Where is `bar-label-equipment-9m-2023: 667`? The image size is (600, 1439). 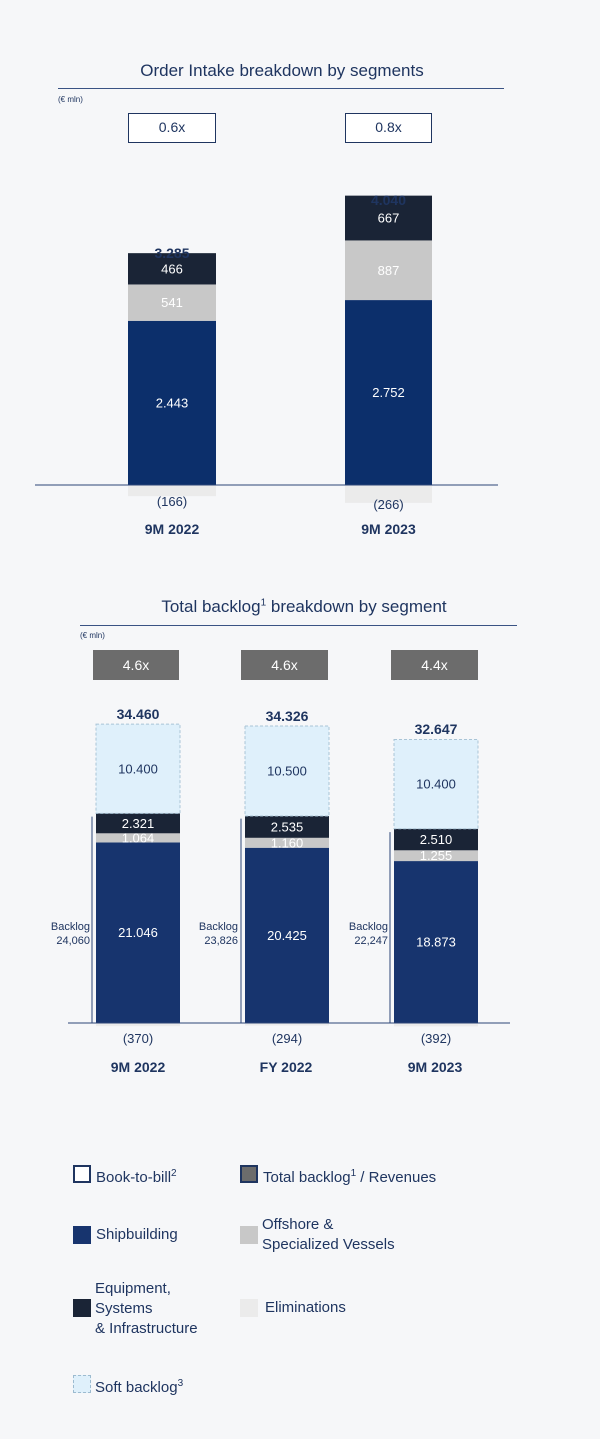
bar-label-equipment-9m-2023: 667 is located at coordinates (389, 218).